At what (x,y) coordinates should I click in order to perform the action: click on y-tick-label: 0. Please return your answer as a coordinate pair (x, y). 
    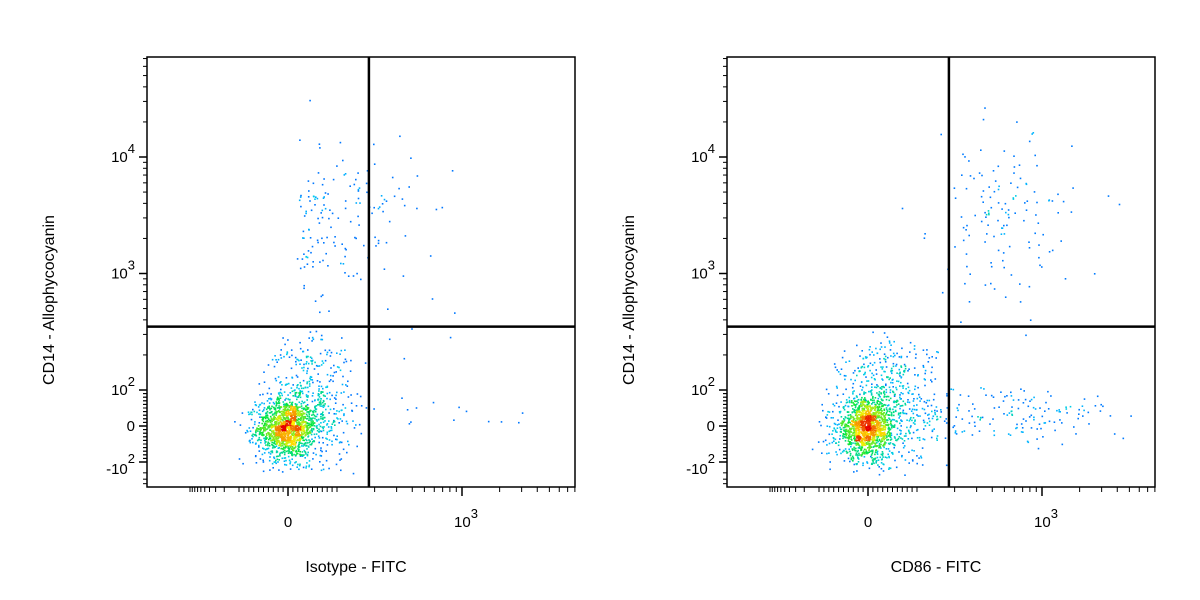
    Looking at the image, I should click on (131, 426).